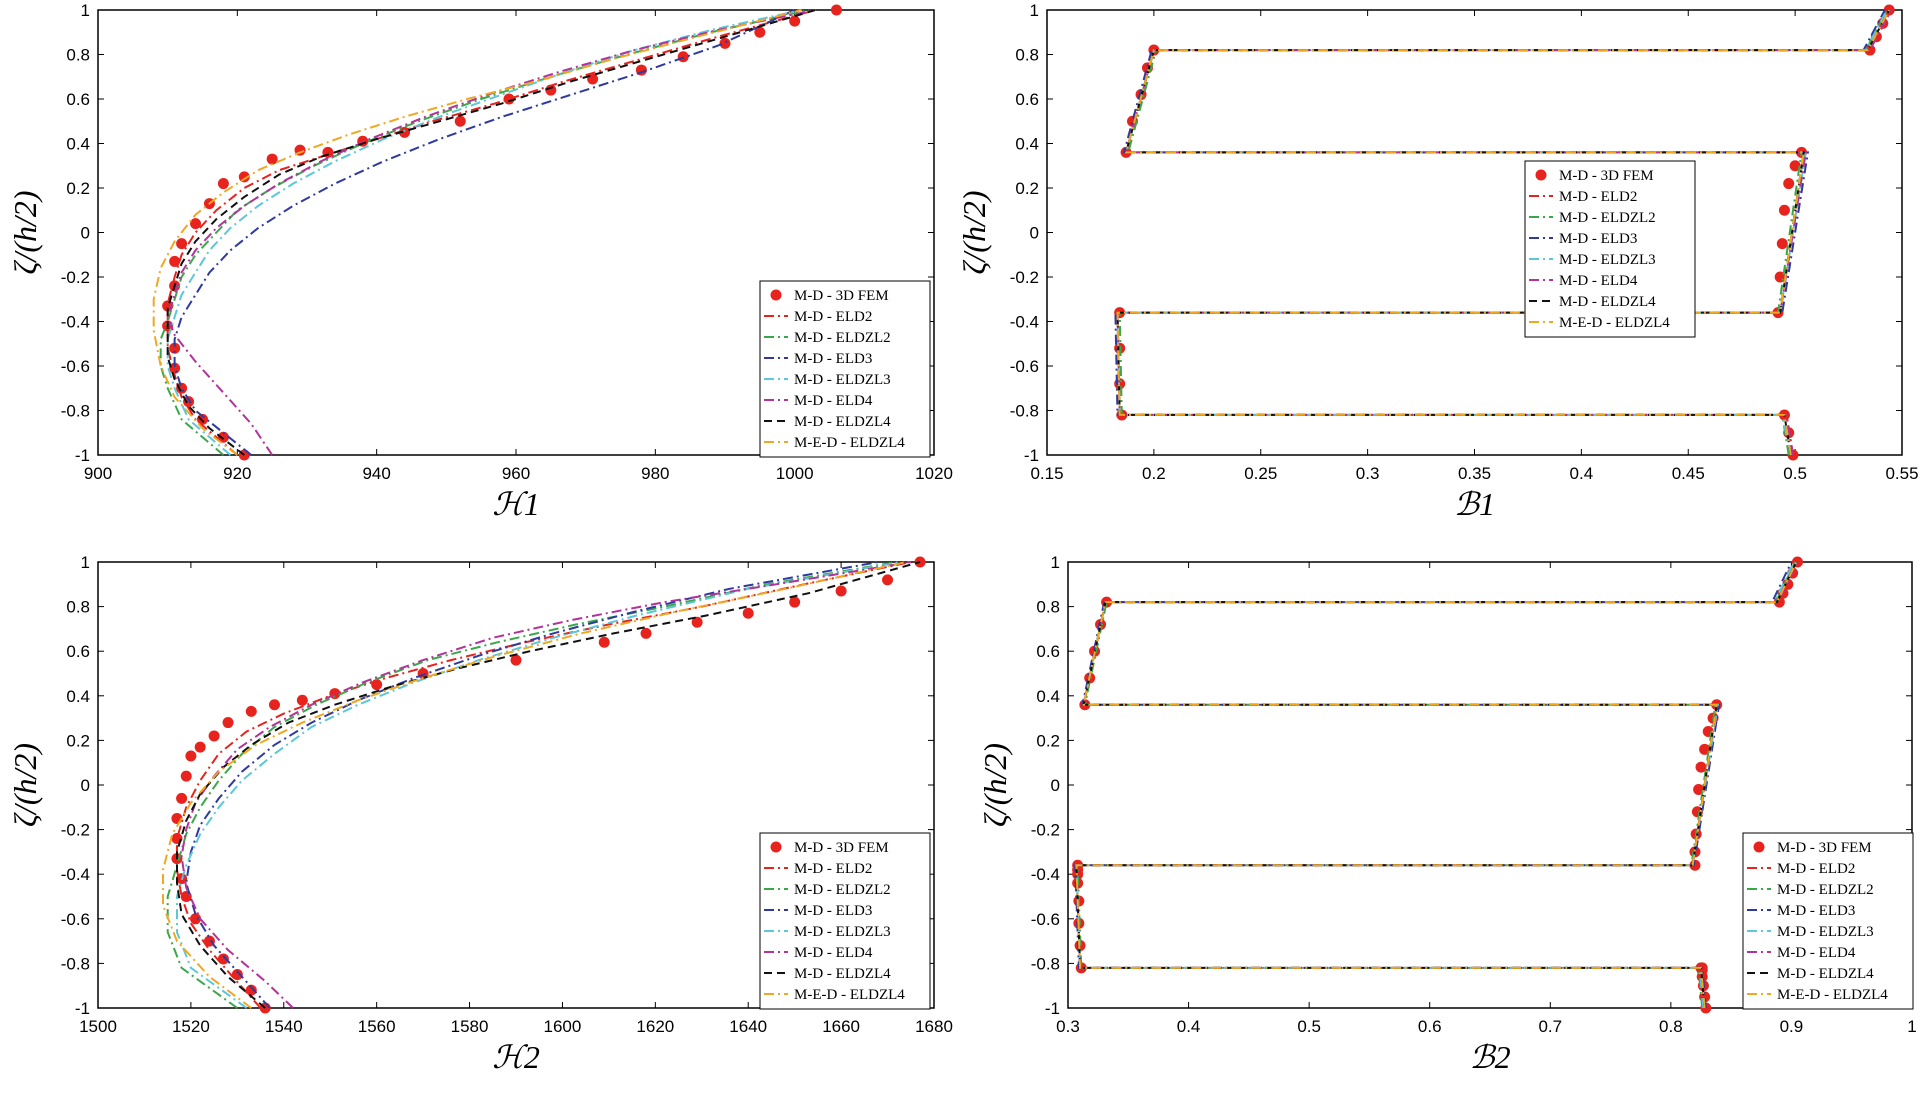  What do you see at coordinates (98, 473) in the screenshot?
I see `x-tick-label: 900` at bounding box center [98, 473].